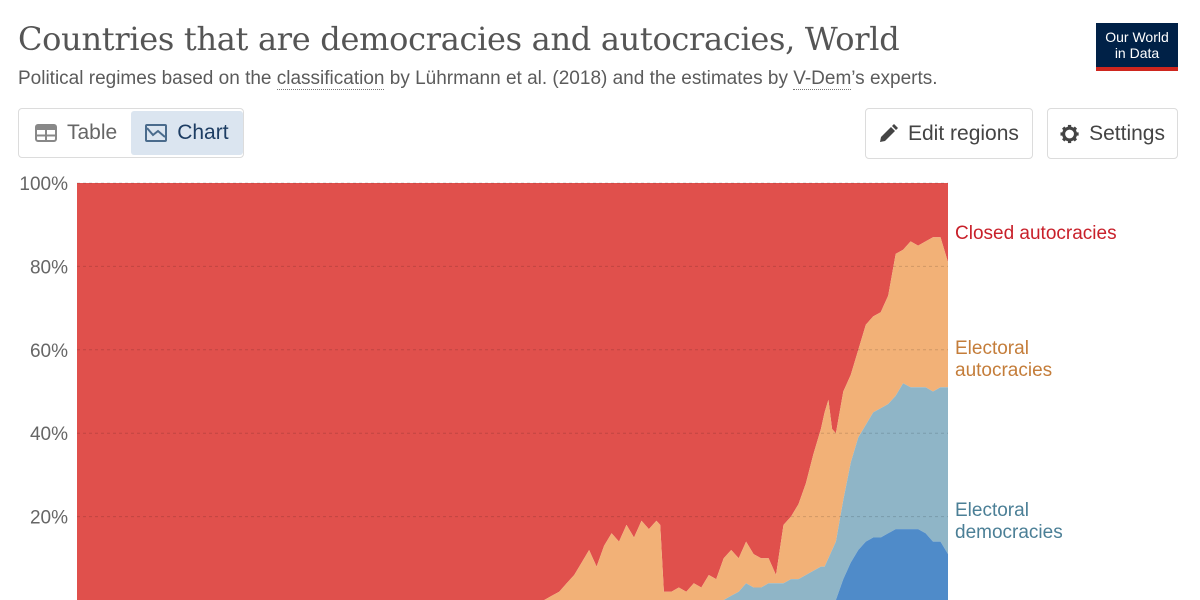 The image size is (1200, 600). I want to click on view-tabs: Table Chart, so click(131, 133).